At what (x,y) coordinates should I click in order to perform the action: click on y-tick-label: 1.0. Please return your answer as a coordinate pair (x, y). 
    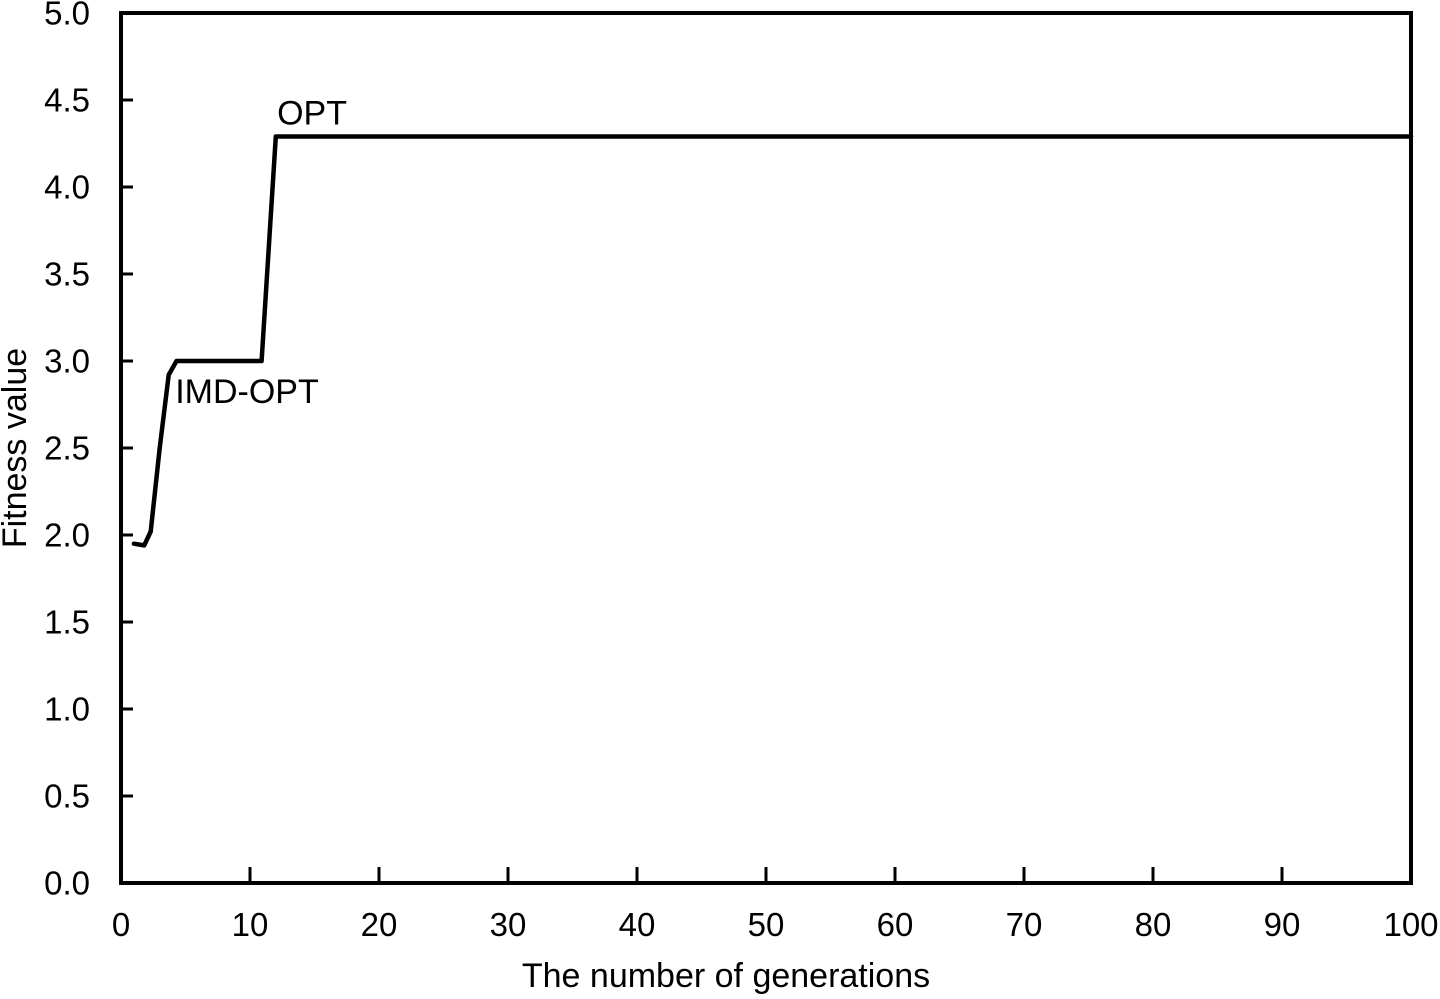
    Looking at the image, I should click on (67, 709).